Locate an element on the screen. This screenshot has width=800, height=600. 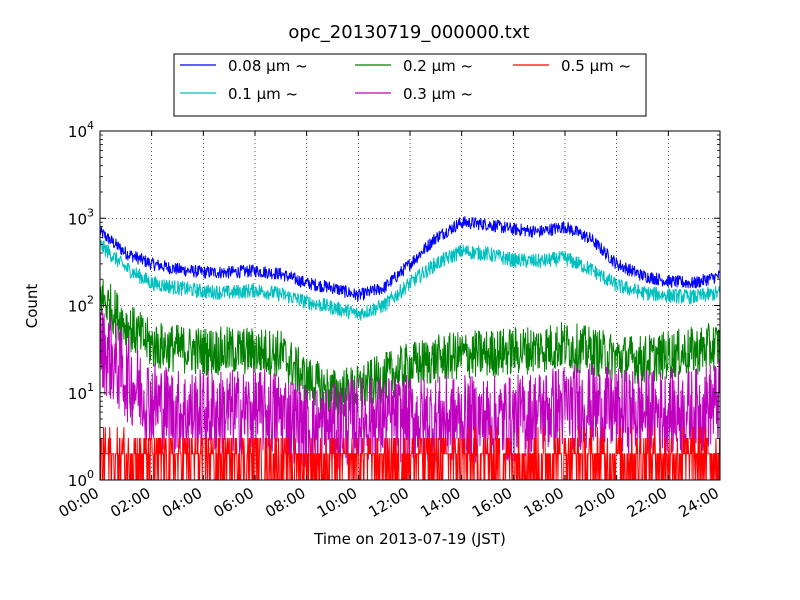
x-axis-label: Time on 2013-07-19 (JST) is located at coordinates (409, 539).